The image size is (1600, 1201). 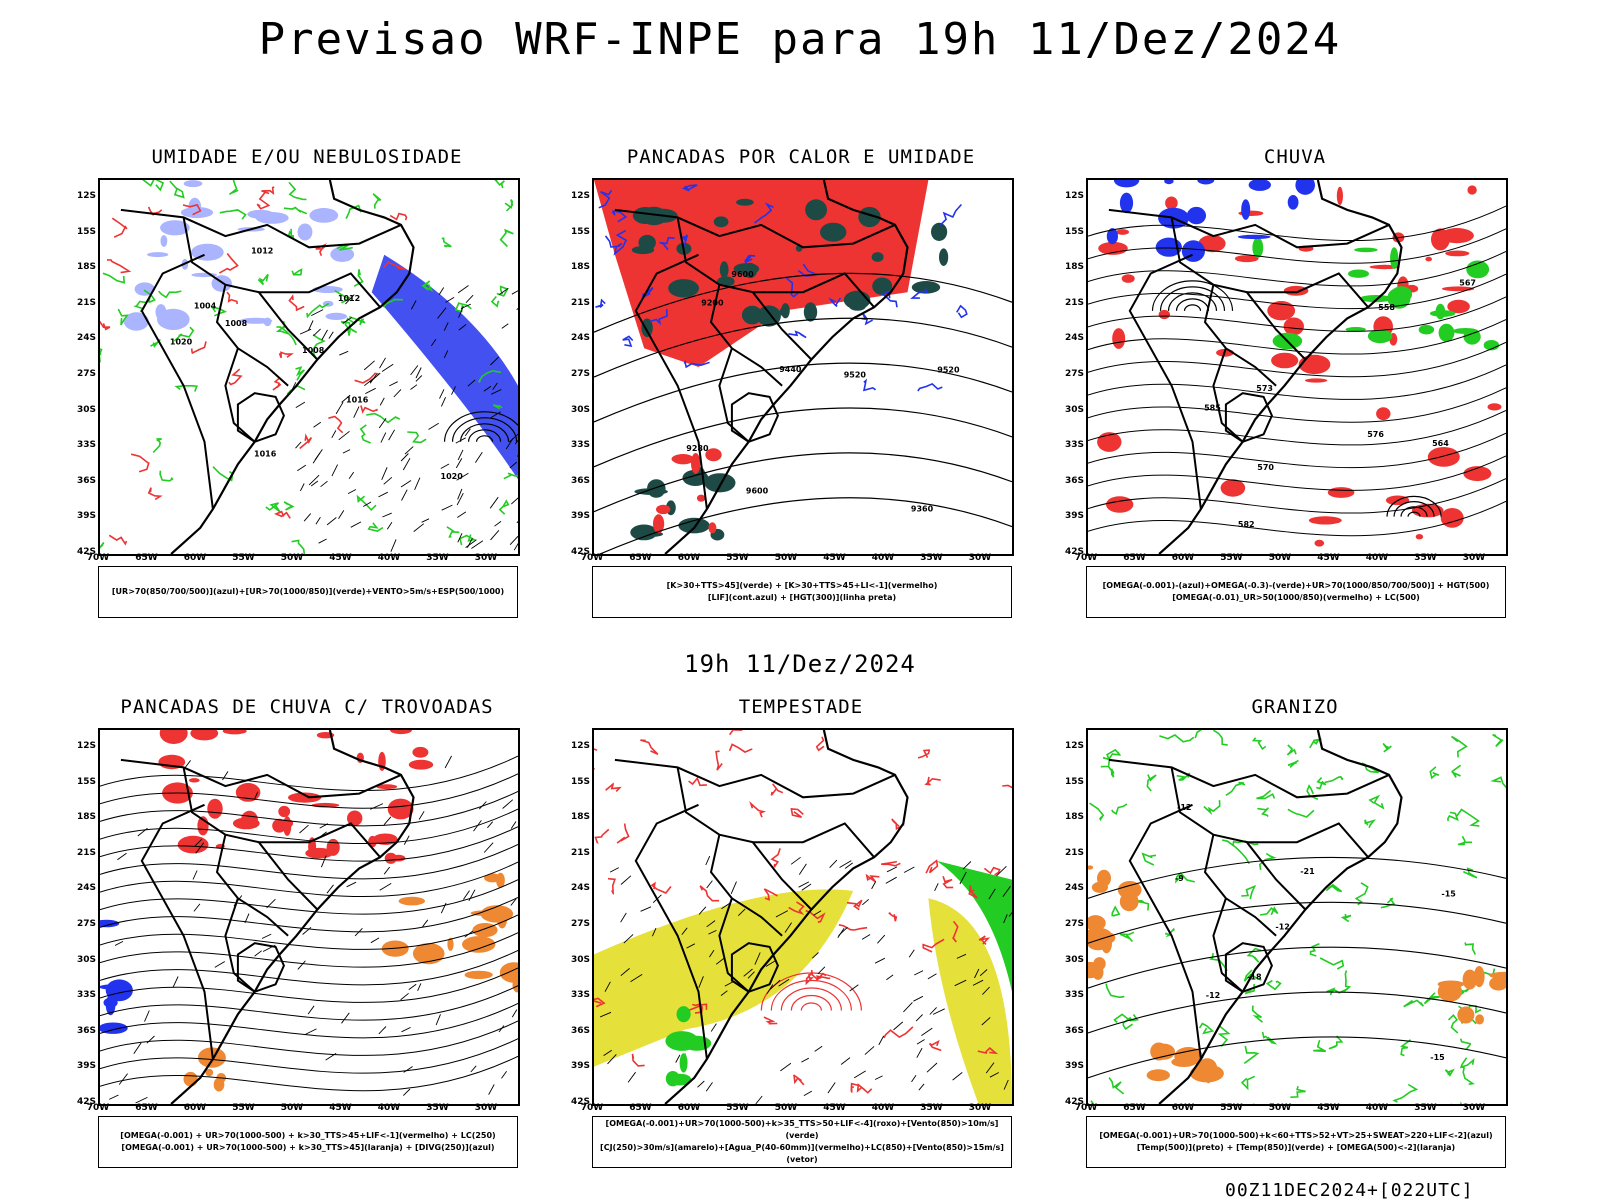 What do you see at coordinates (592, 1108) in the screenshot?
I see `x-tick-label: 70W` at bounding box center [592, 1108].